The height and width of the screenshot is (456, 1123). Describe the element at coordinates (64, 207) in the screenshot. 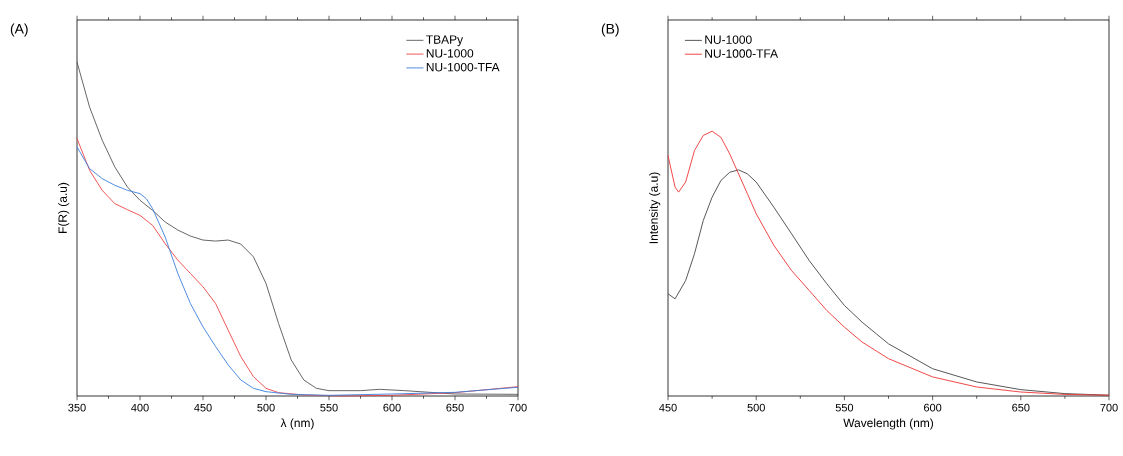

I see `y-axis-title: F(R) (a.u)` at that location.